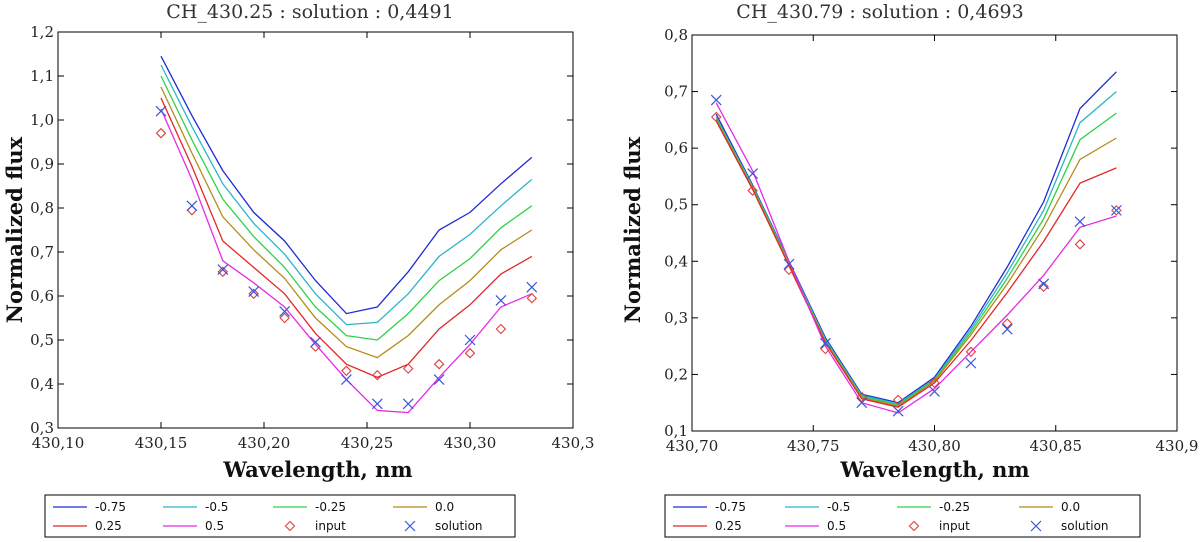 This screenshot has height=542, width=1200. I want to click on x-tick-label: 430,15, so click(161, 443).